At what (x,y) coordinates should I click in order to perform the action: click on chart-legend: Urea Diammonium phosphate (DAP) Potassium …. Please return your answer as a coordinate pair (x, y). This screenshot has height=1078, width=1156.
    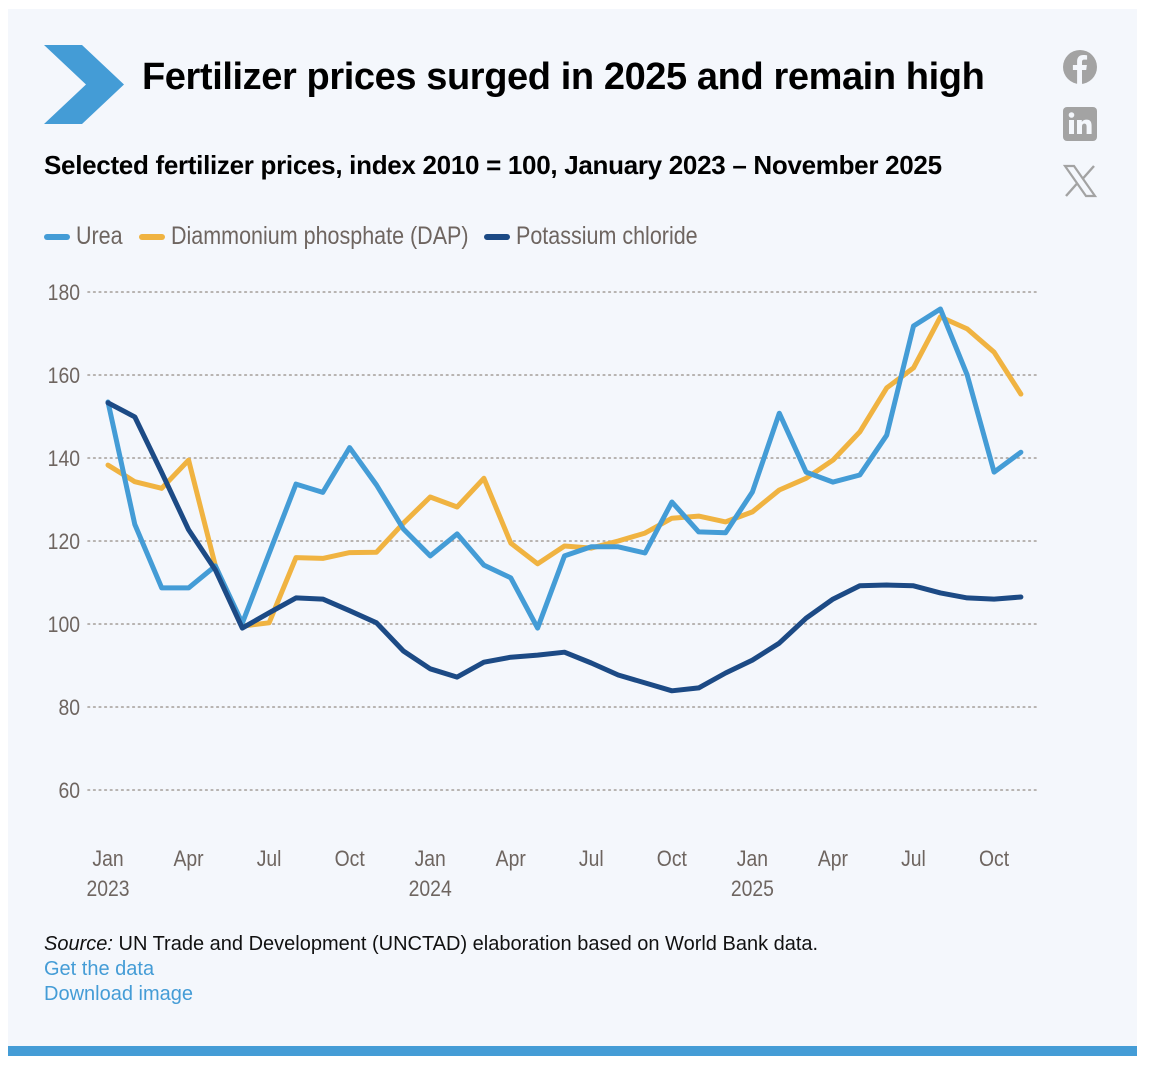
    Looking at the image, I should click on (379, 236).